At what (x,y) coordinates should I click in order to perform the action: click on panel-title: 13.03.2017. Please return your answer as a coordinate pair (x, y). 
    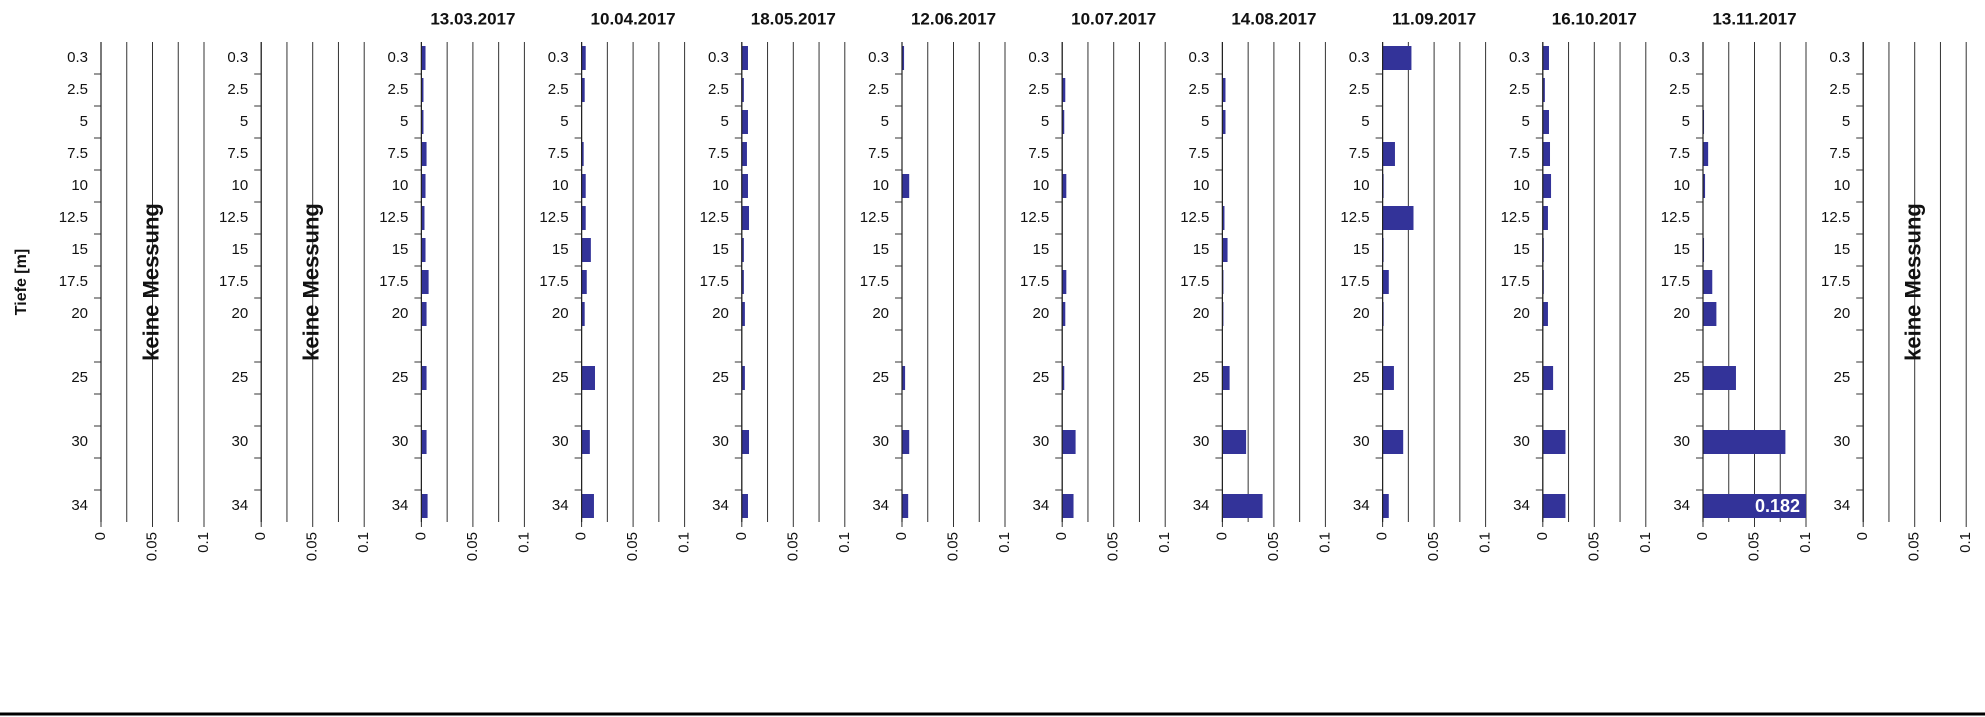
    Looking at the image, I should click on (472, 18).